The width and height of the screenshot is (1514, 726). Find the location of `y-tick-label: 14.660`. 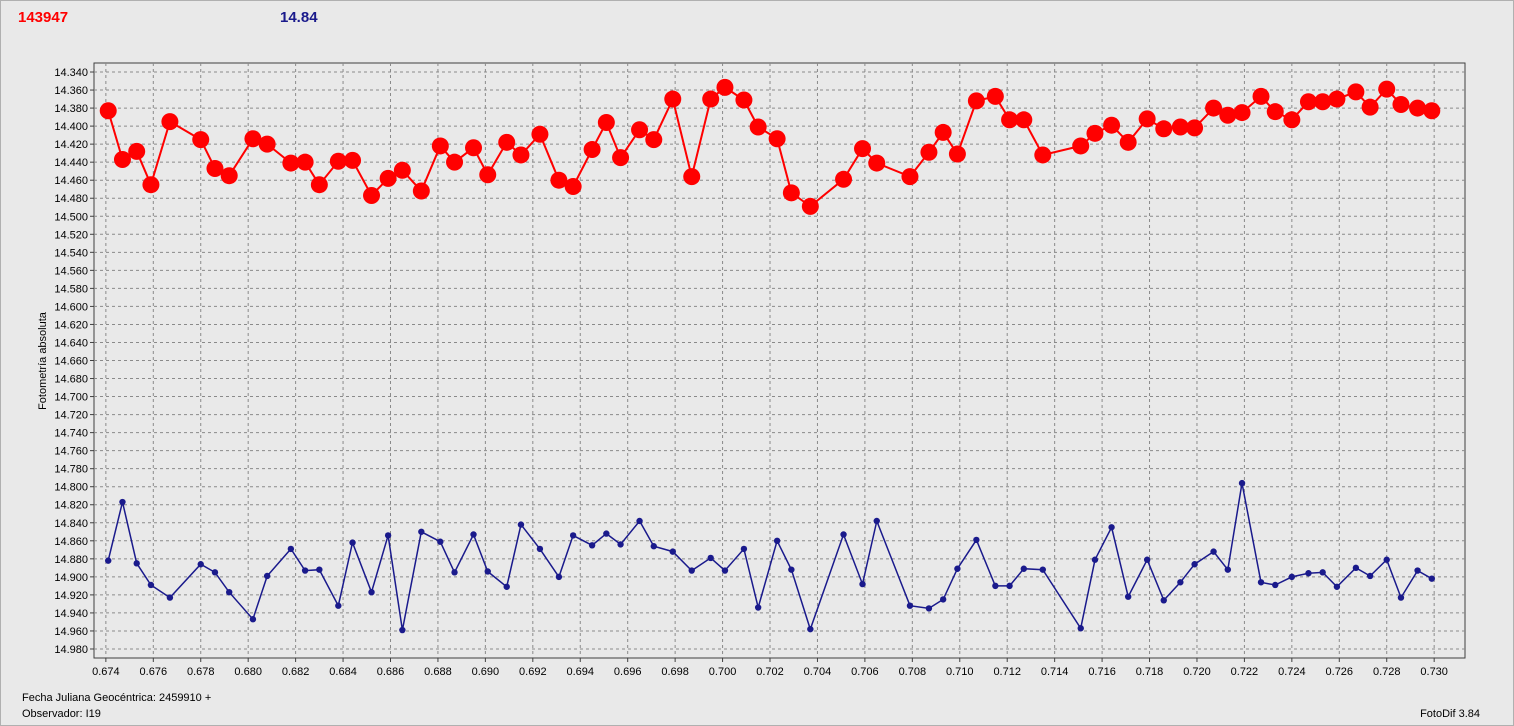

y-tick-label: 14.660 is located at coordinates (71, 362).